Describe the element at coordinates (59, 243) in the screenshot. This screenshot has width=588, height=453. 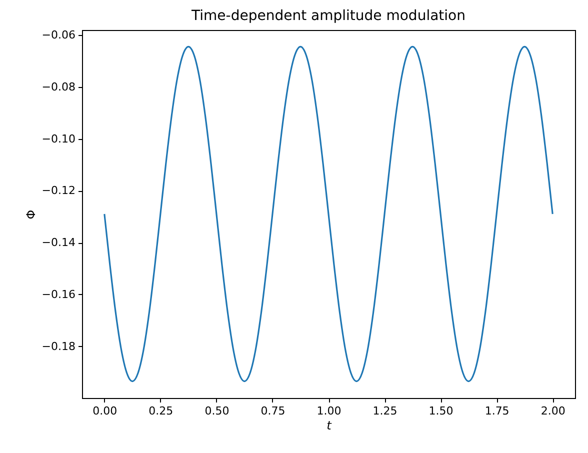
I see `y-tick-label: −0.14` at that location.